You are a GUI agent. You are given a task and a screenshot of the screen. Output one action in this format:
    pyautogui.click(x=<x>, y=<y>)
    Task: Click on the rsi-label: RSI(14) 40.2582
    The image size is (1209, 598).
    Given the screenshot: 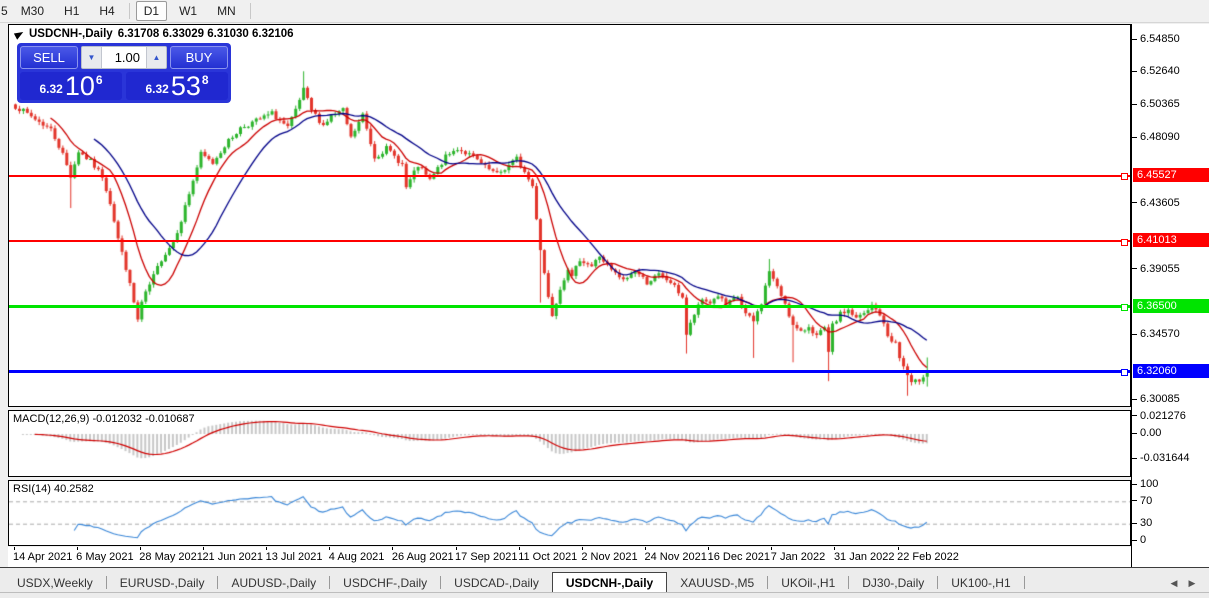 What is the action you would take?
    pyautogui.click(x=53, y=489)
    